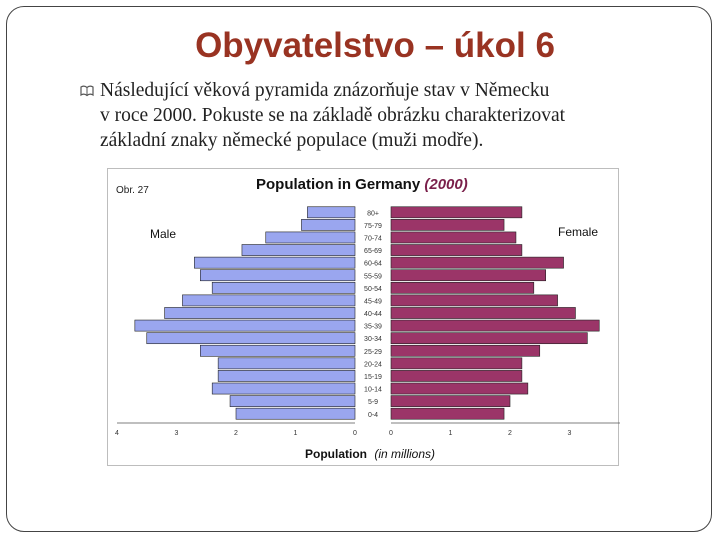 This screenshot has height=540, width=720. What do you see at coordinates (331, 212) in the screenshot?
I see `male-bar-80+` at bounding box center [331, 212].